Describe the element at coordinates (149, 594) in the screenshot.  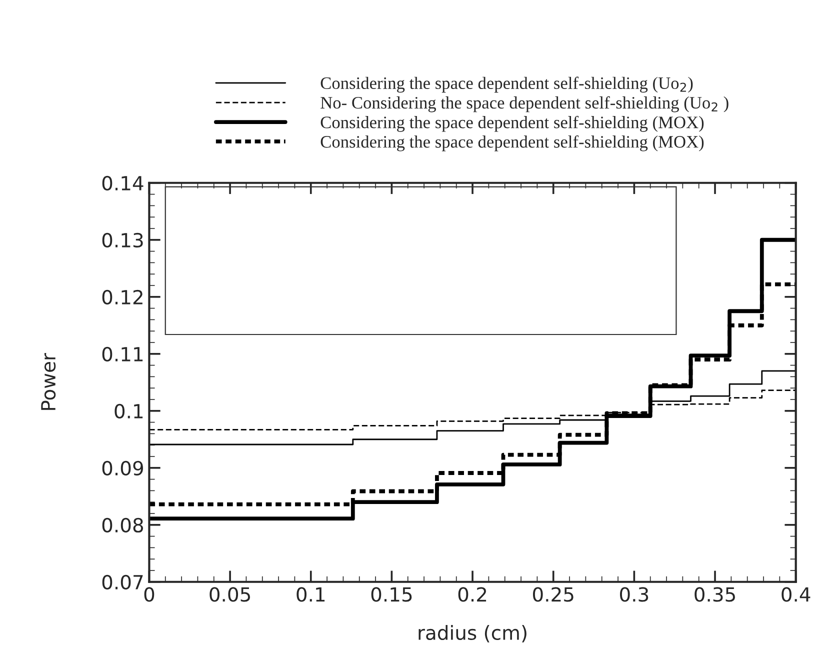
I see `x-tick-label: 0` at that location.